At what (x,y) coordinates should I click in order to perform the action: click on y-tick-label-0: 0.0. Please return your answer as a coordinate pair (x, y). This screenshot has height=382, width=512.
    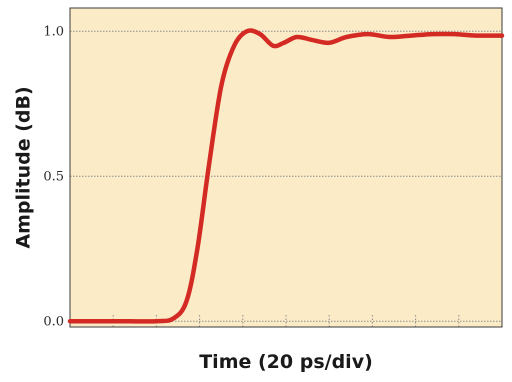
    Looking at the image, I should click on (53, 322).